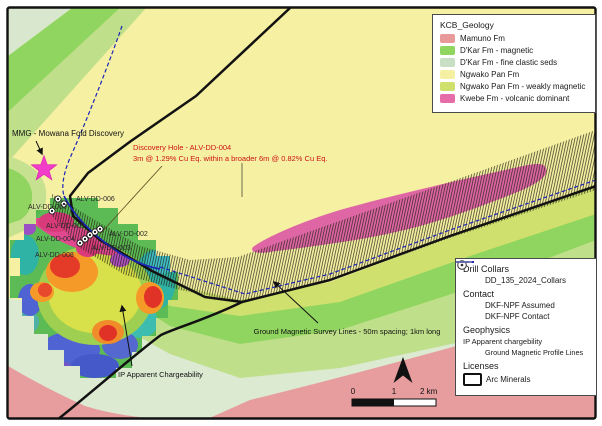 The width and height of the screenshot is (602, 426). What do you see at coordinates (429, 391) in the screenshot?
I see `scale-two: 2 km` at bounding box center [429, 391].